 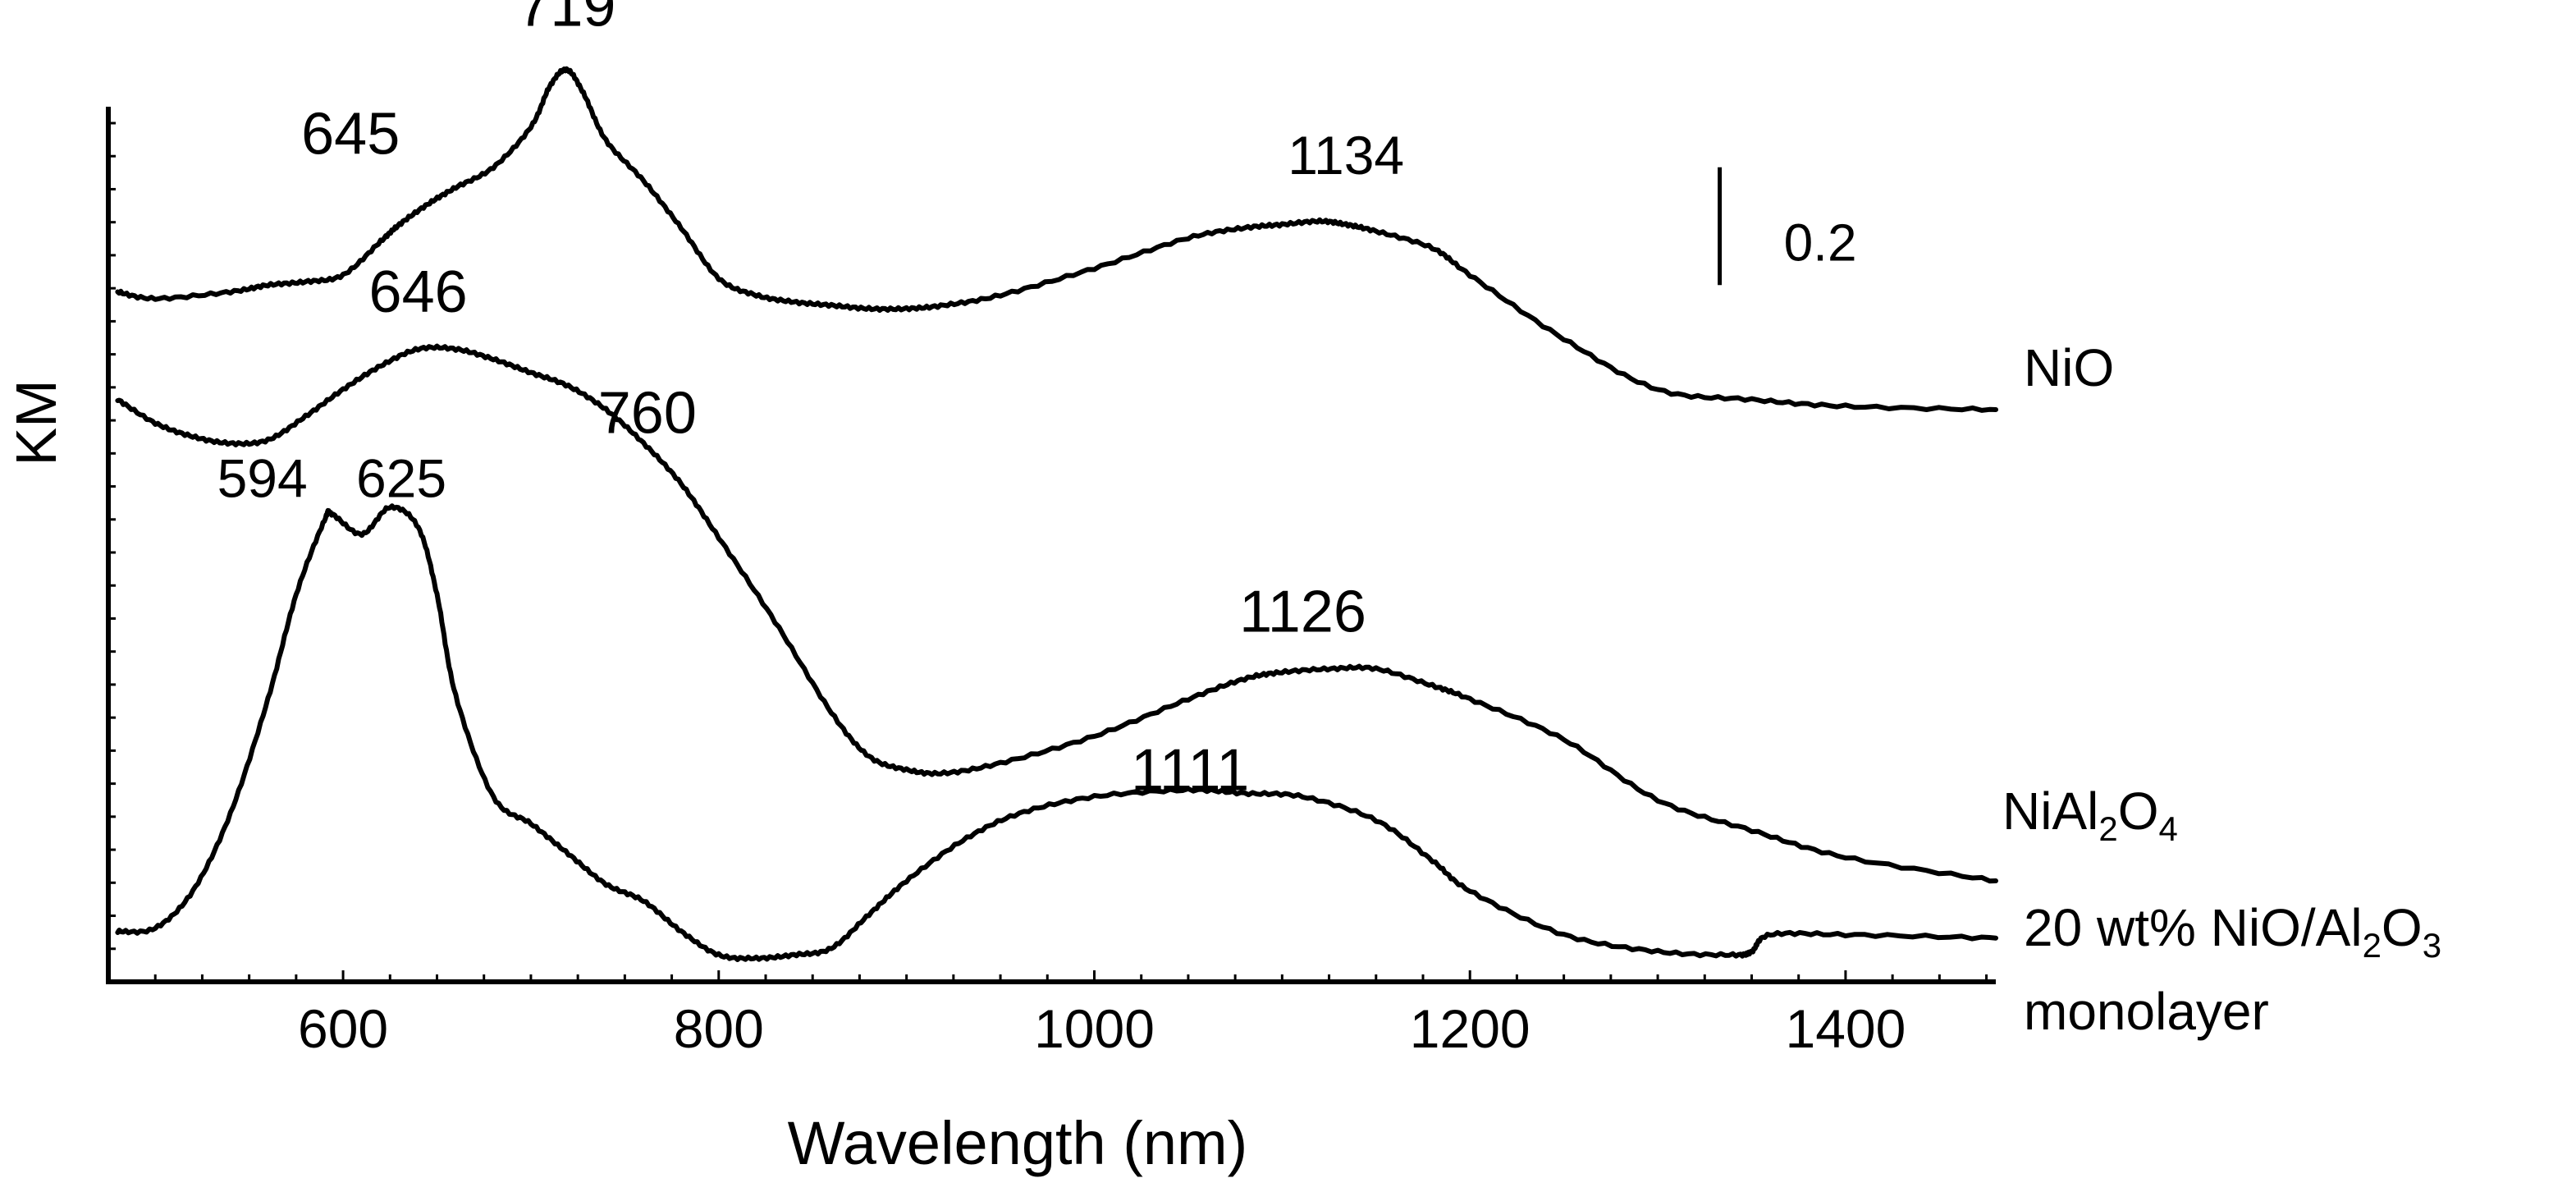 What do you see at coordinates (36, 423) in the screenshot?
I see `y-axis-label: KM` at bounding box center [36, 423].